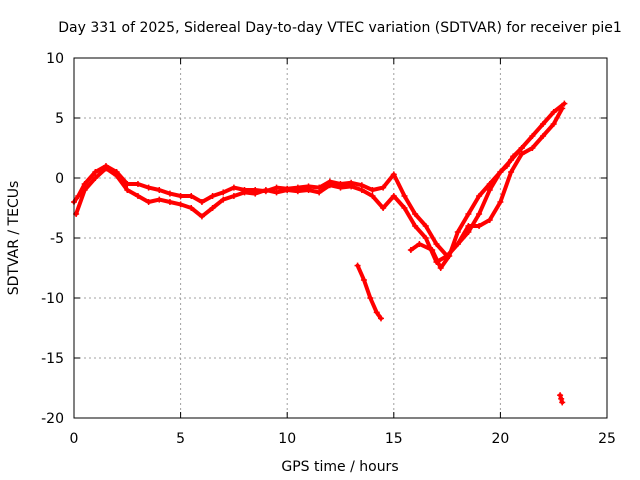 The width and height of the screenshot is (640, 480). Describe the element at coordinates (55, 59) in the screenshot. I see `y-tick-label: 10` at that location.